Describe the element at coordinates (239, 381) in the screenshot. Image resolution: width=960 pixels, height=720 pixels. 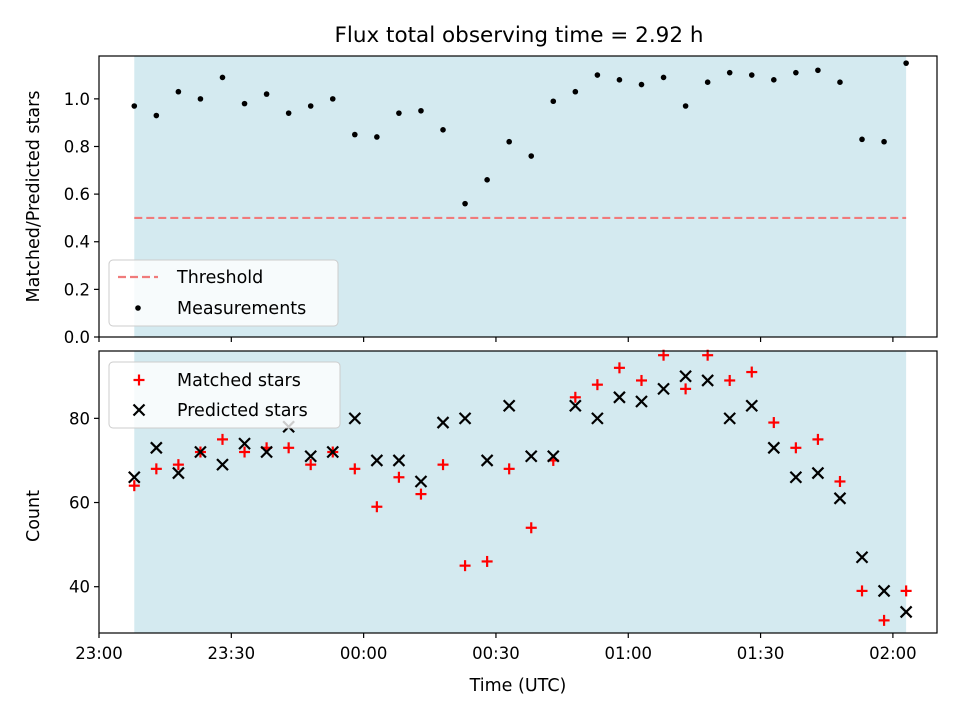
I see `matched-legend-label: Matched stars` at that location.